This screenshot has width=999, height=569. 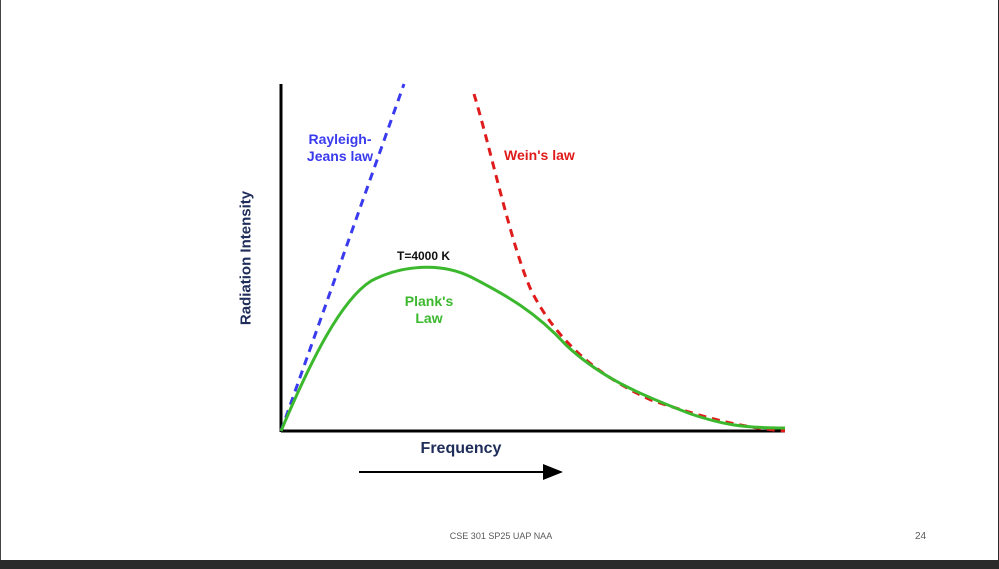 What do you see at coordinates (499, 564) in the screenshot?
I see `bottom-bar` at bounding box center [499, 564].